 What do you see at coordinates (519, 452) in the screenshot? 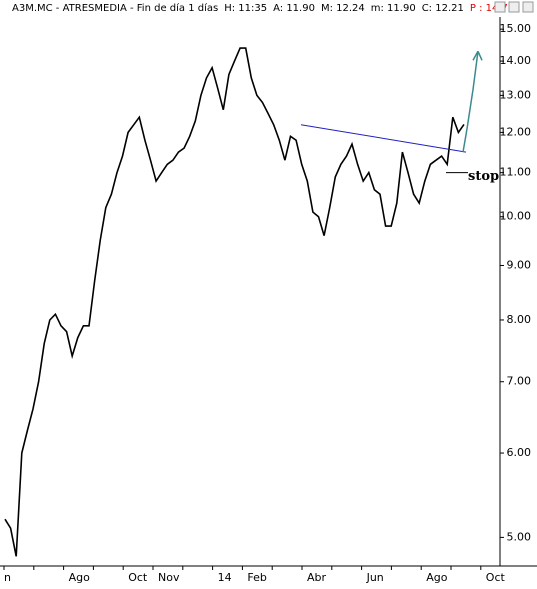
I see `y-tick-label: 6.00` at bounding box center [519, 452].